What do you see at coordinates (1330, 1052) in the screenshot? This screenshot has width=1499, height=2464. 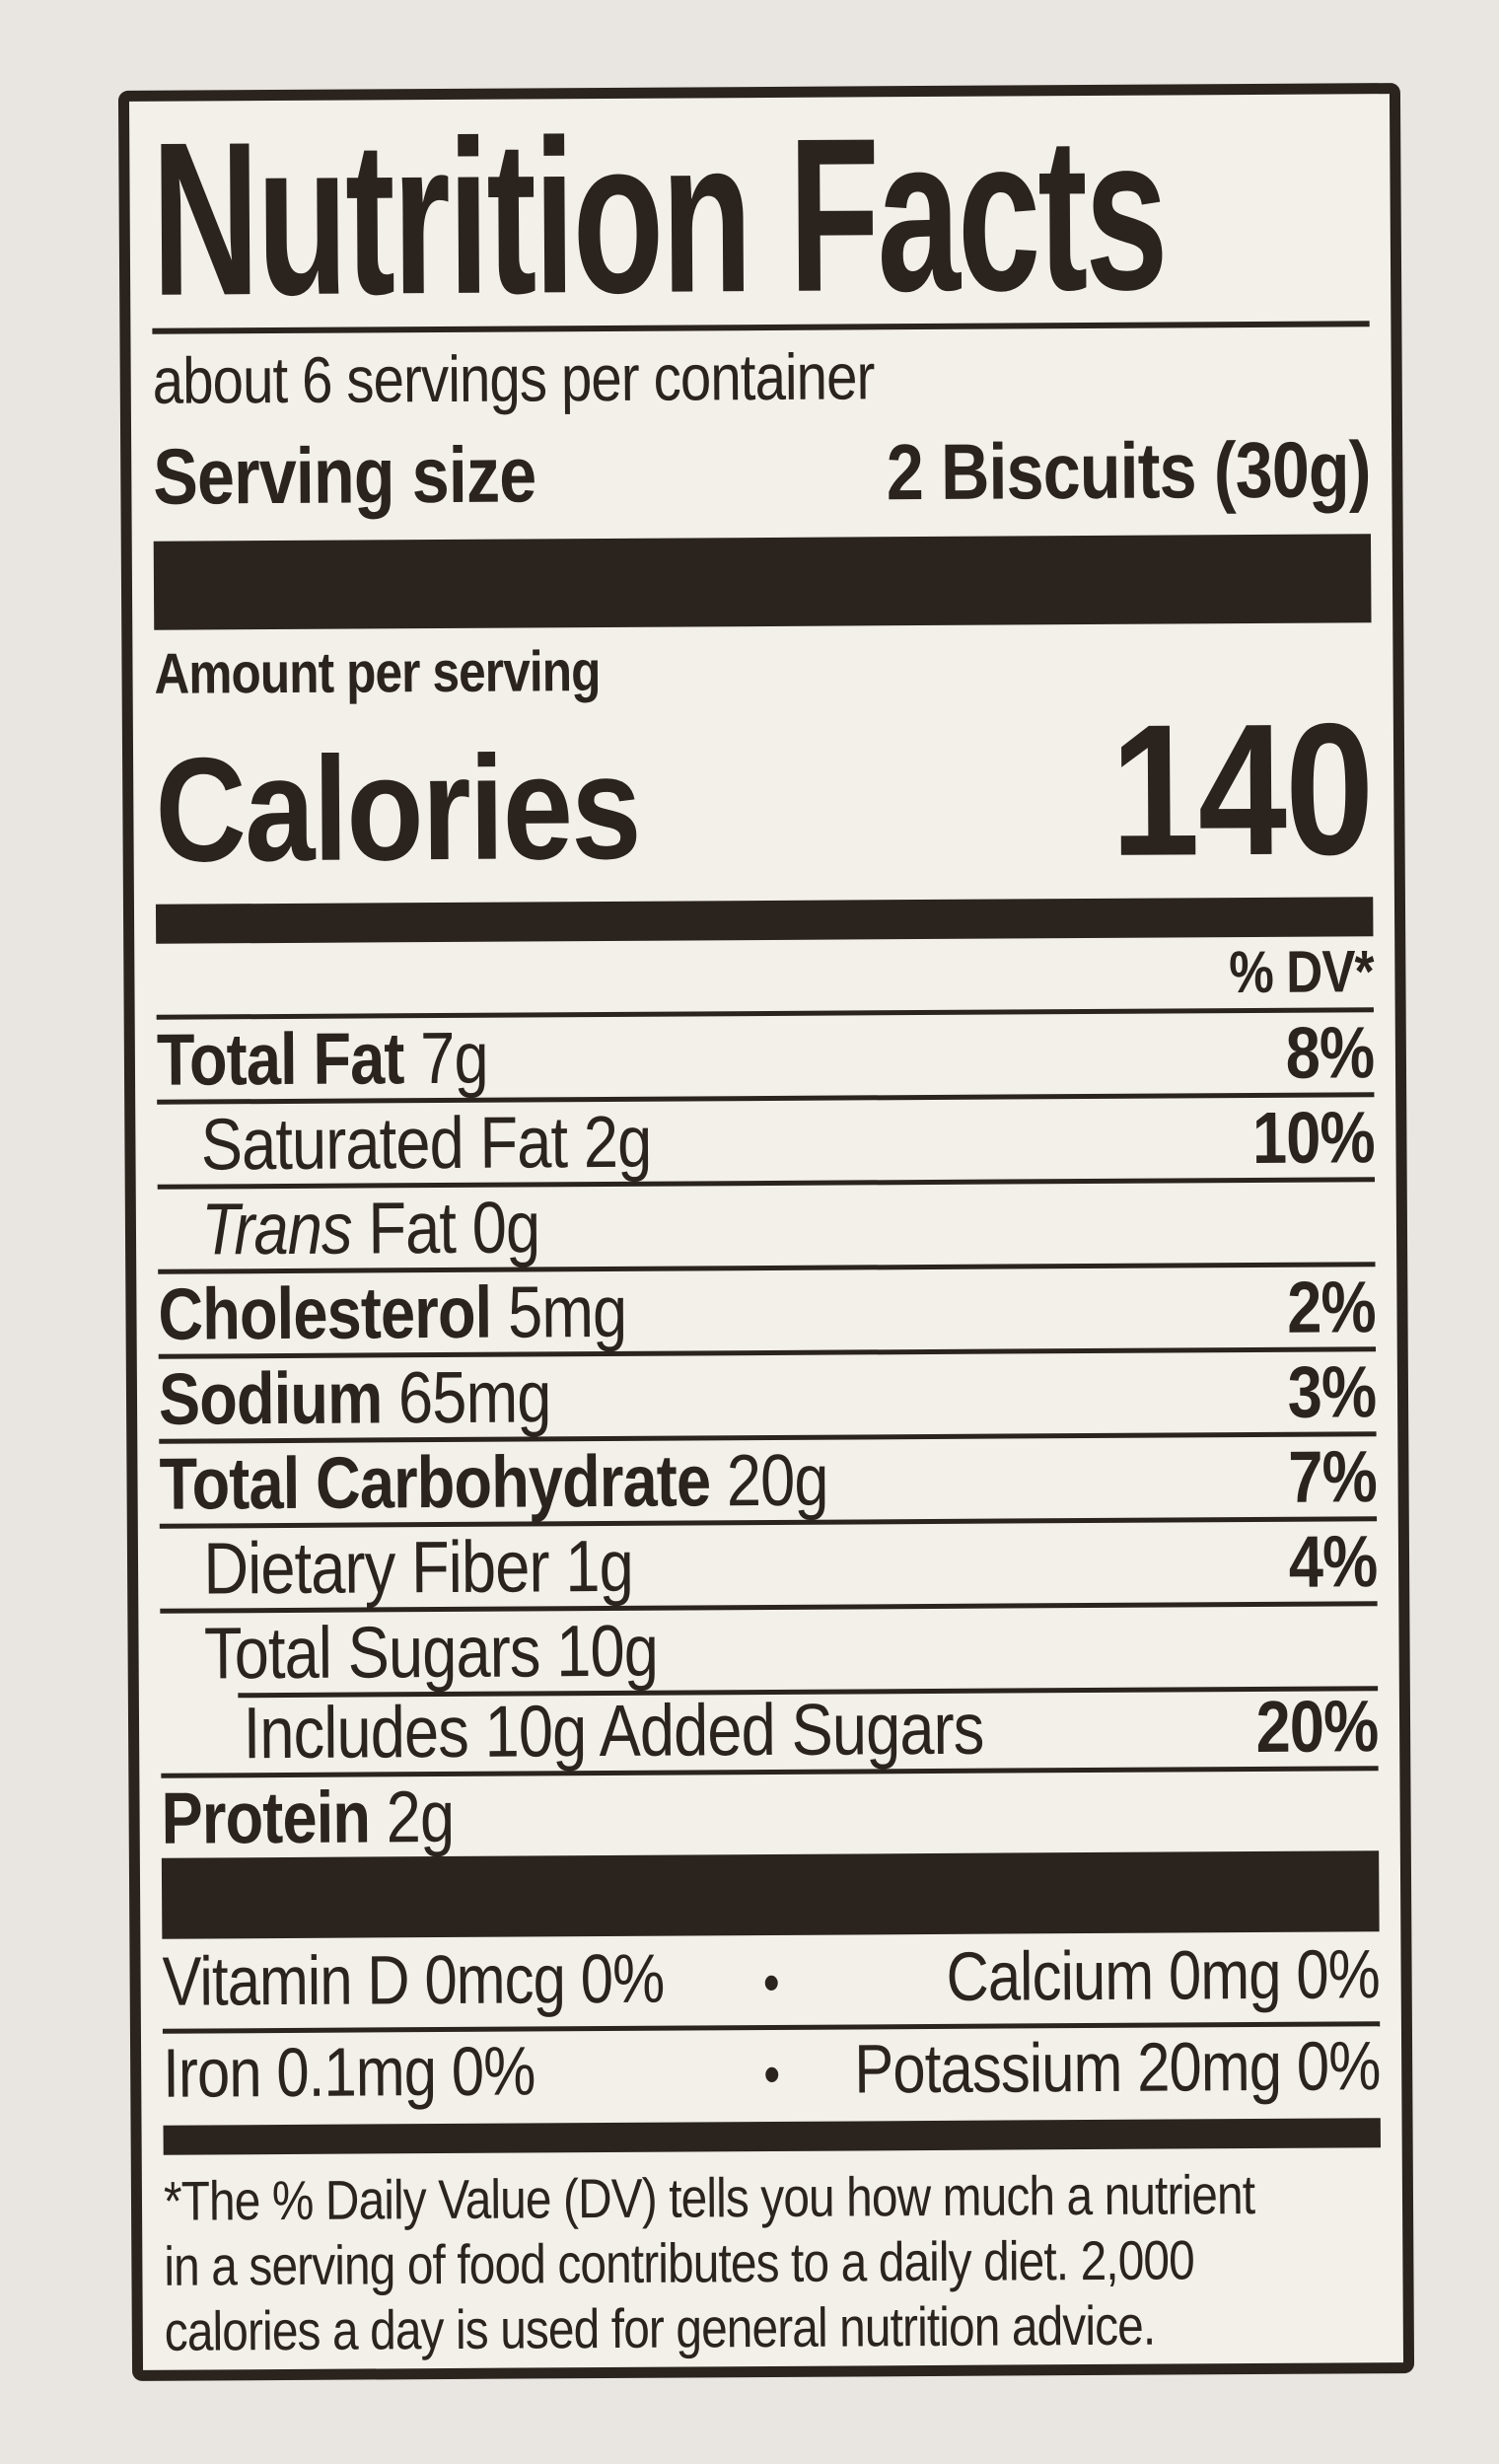 I see `nutrient-dv: 8%` at bounding box center [1330, 1052].